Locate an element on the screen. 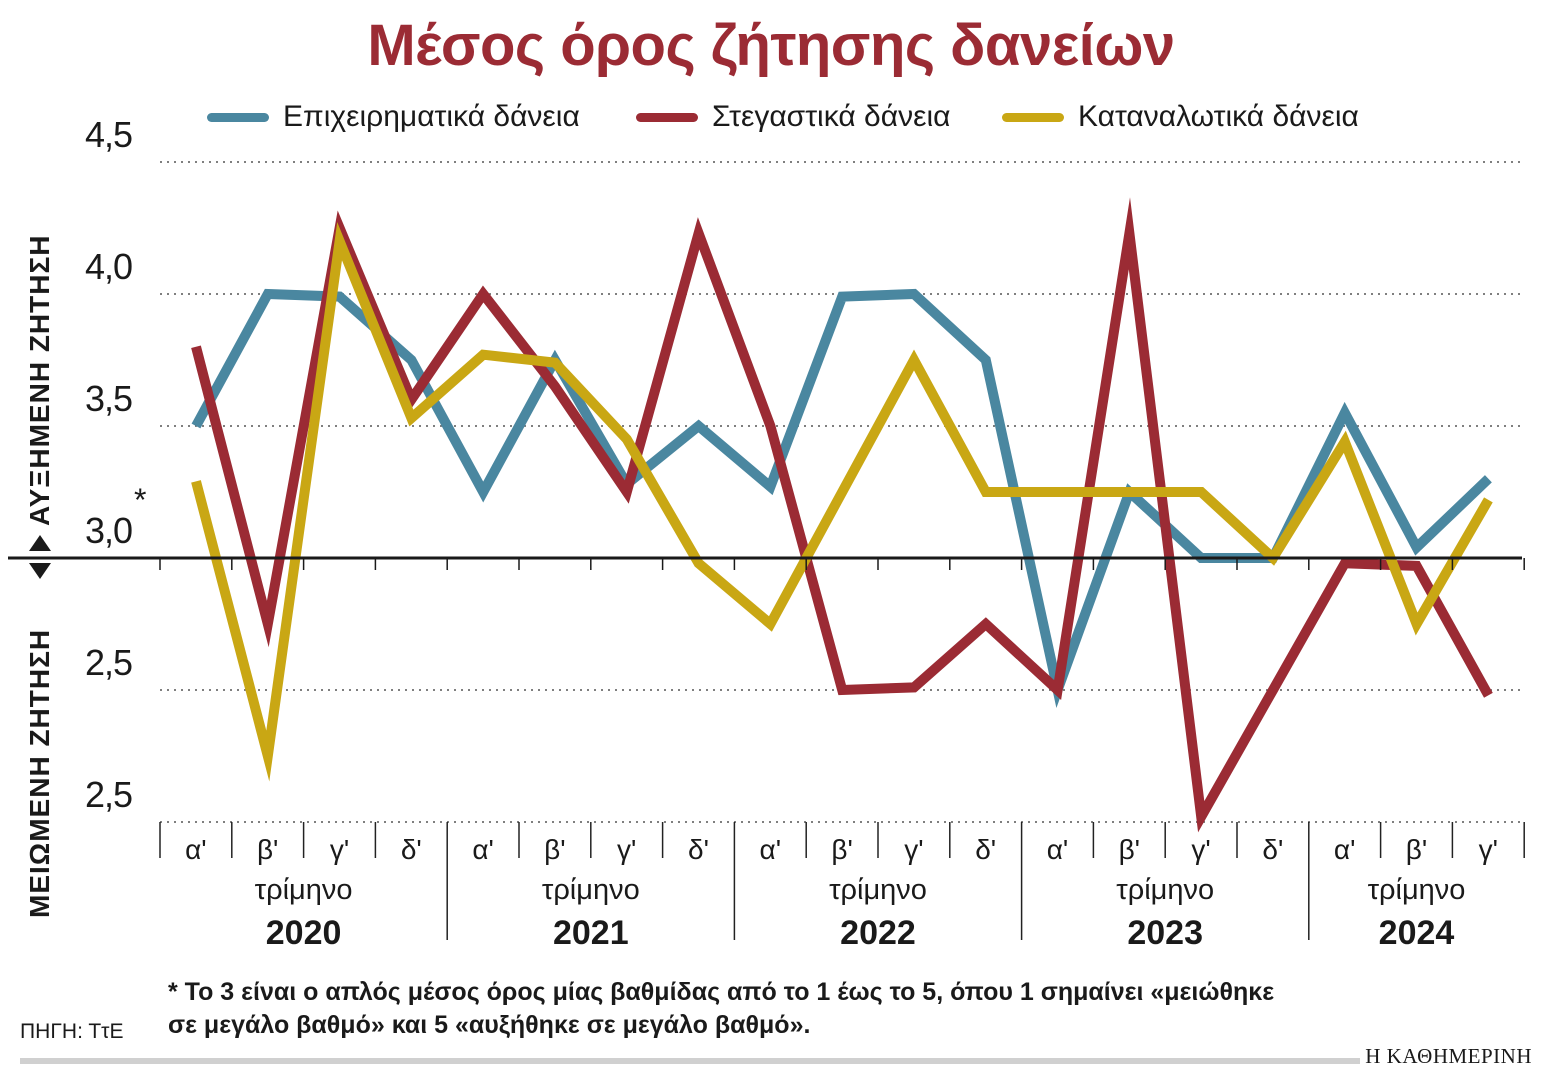 This screenshot has height=1080, width=1542. legend-item-consumer: Καταναλωτικά δάνεια is located at coordinates (1180, 117).